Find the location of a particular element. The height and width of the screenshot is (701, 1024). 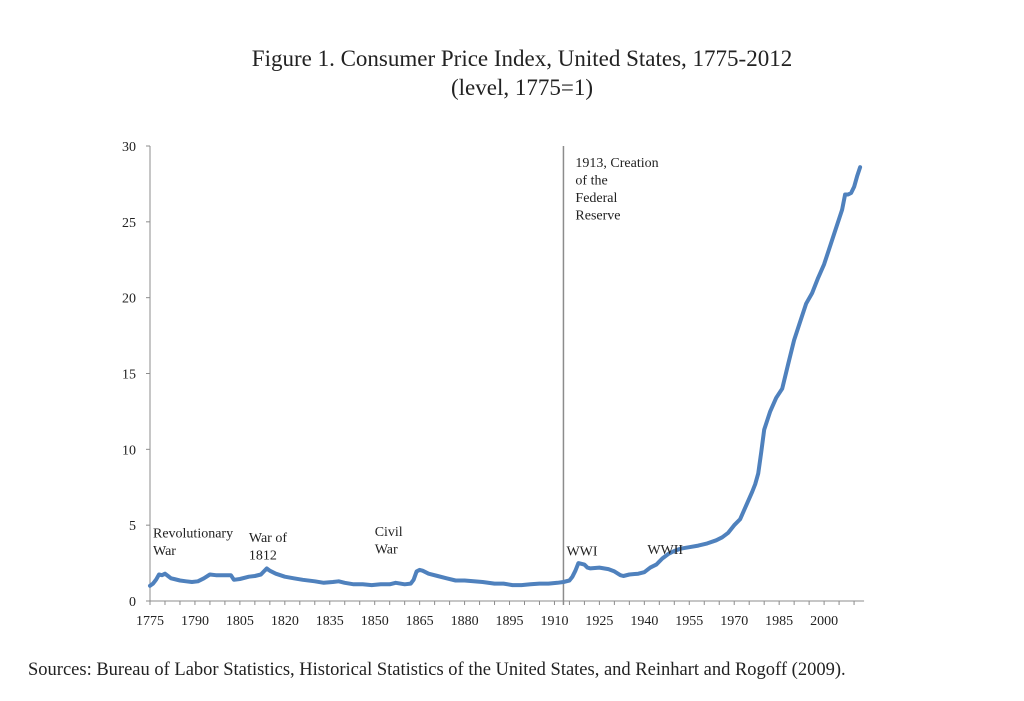

annotation-line: Federal is located at coordinates (596, 198).